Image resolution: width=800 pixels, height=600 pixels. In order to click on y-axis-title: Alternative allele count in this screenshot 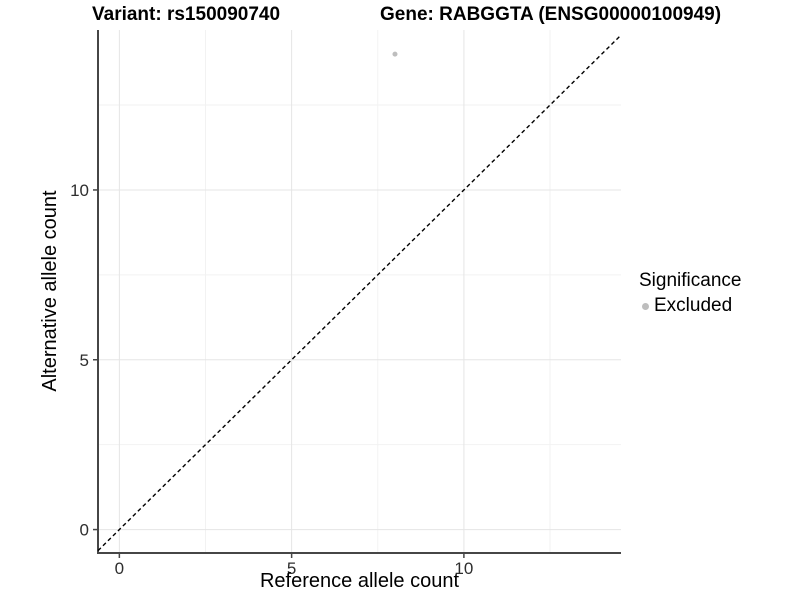, I will do `click(50, 291)`.